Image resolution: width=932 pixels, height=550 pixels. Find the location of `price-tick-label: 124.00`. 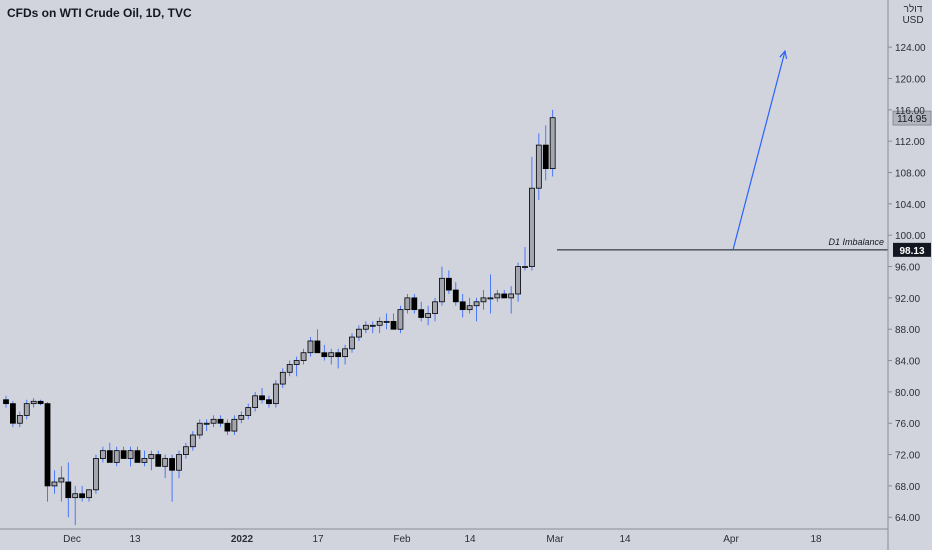

price-tick-label: 124.00 is located at coordinates (910, 48).